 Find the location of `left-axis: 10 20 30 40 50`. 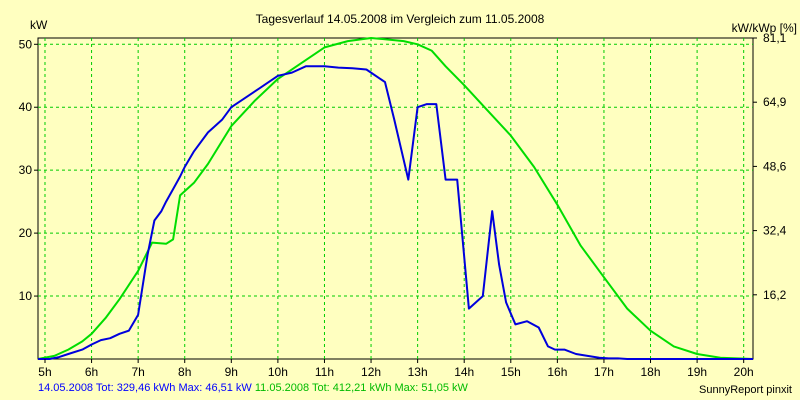

left-axis: 10 20 30 40 50 is located at coordinates (28, 170).